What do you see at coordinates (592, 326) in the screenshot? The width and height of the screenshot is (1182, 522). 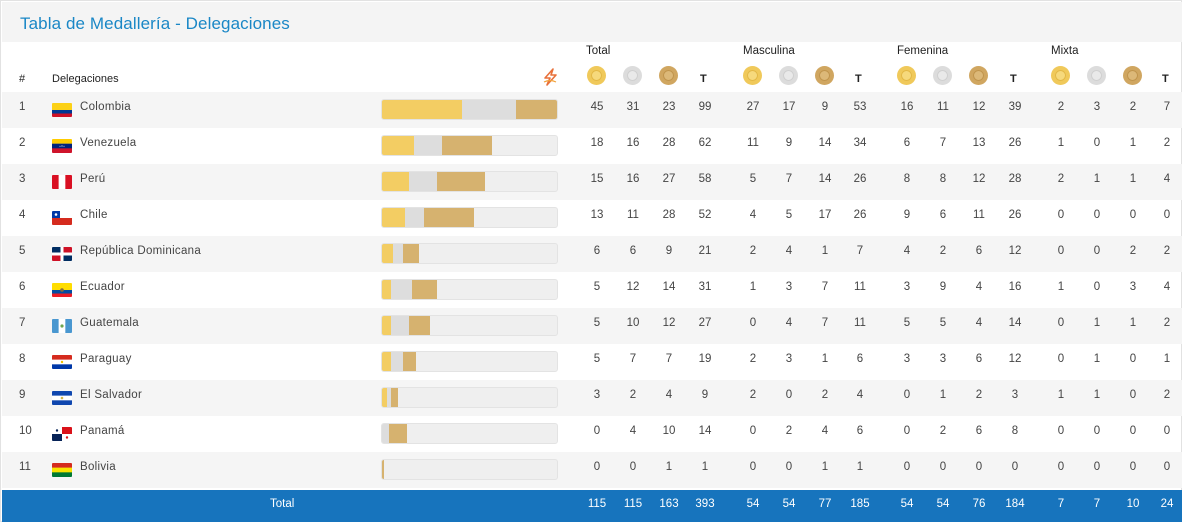 I see `table-row: 7 Guatemala 5 10 12 27 0 4 7 11 5 5 4 14 0 1 1 2` at bounding box center [592, 326].